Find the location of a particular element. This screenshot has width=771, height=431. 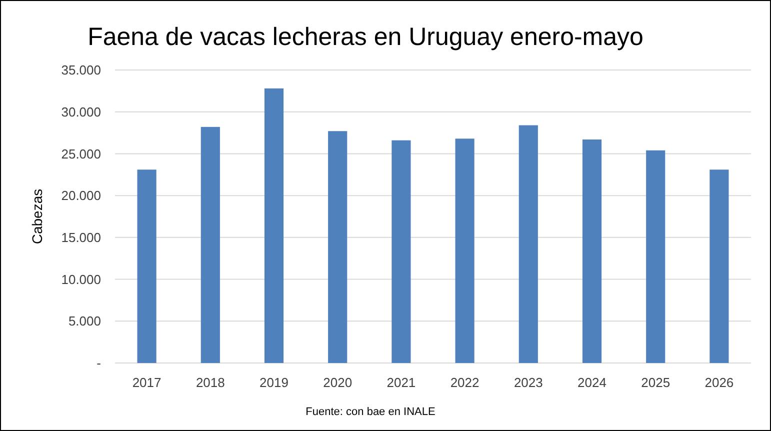

y-tick-label: 15.000 is located at coordinates (81, 237).